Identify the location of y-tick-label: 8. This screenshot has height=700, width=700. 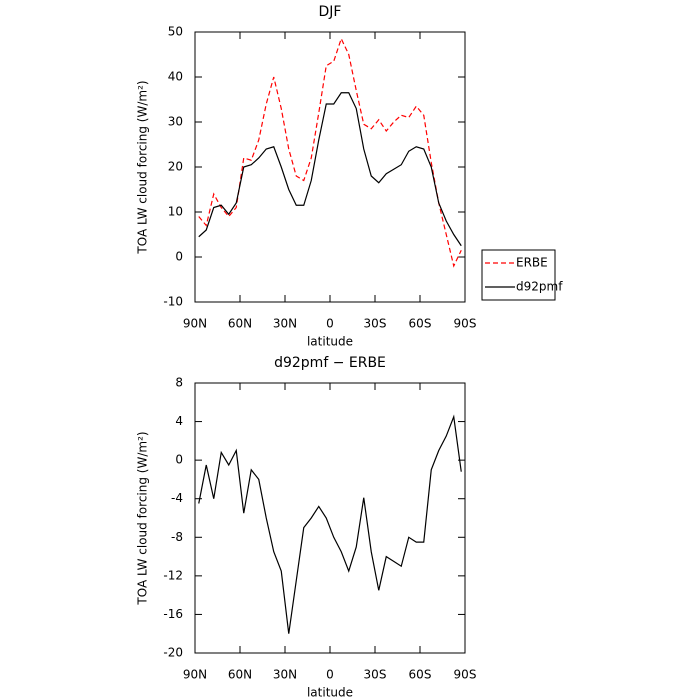
(179, 383).